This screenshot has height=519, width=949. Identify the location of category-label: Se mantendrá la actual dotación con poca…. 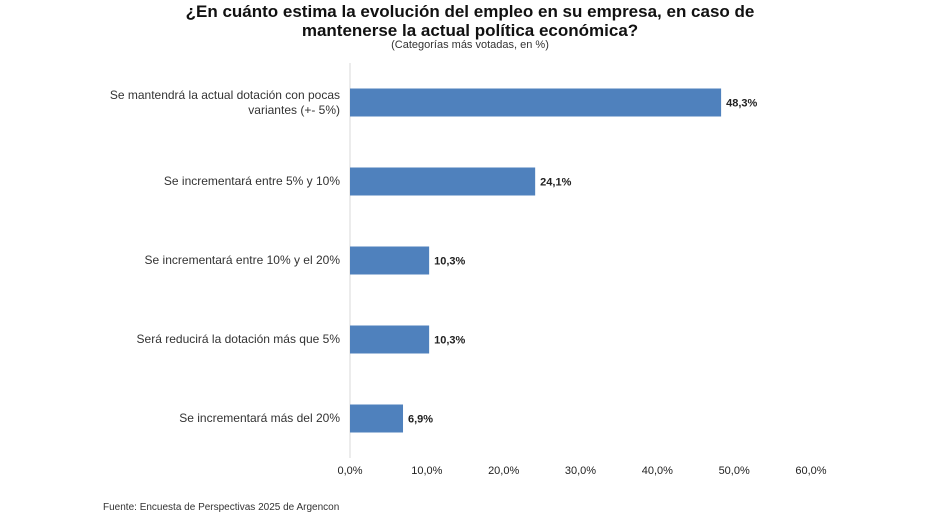
(224, 102).